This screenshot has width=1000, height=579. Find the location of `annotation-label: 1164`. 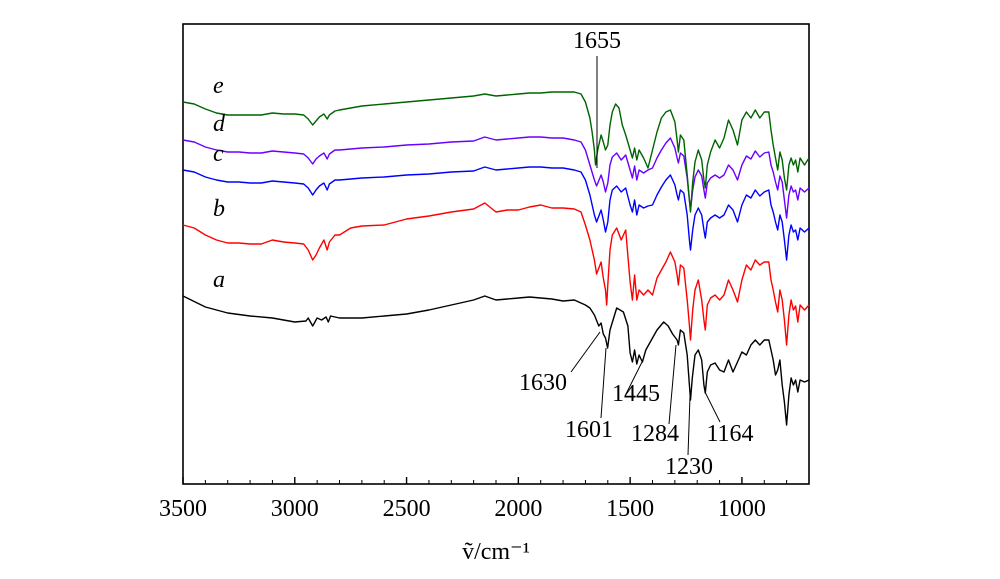

annotation-label: 1164 is located at coordinates (729, 434).